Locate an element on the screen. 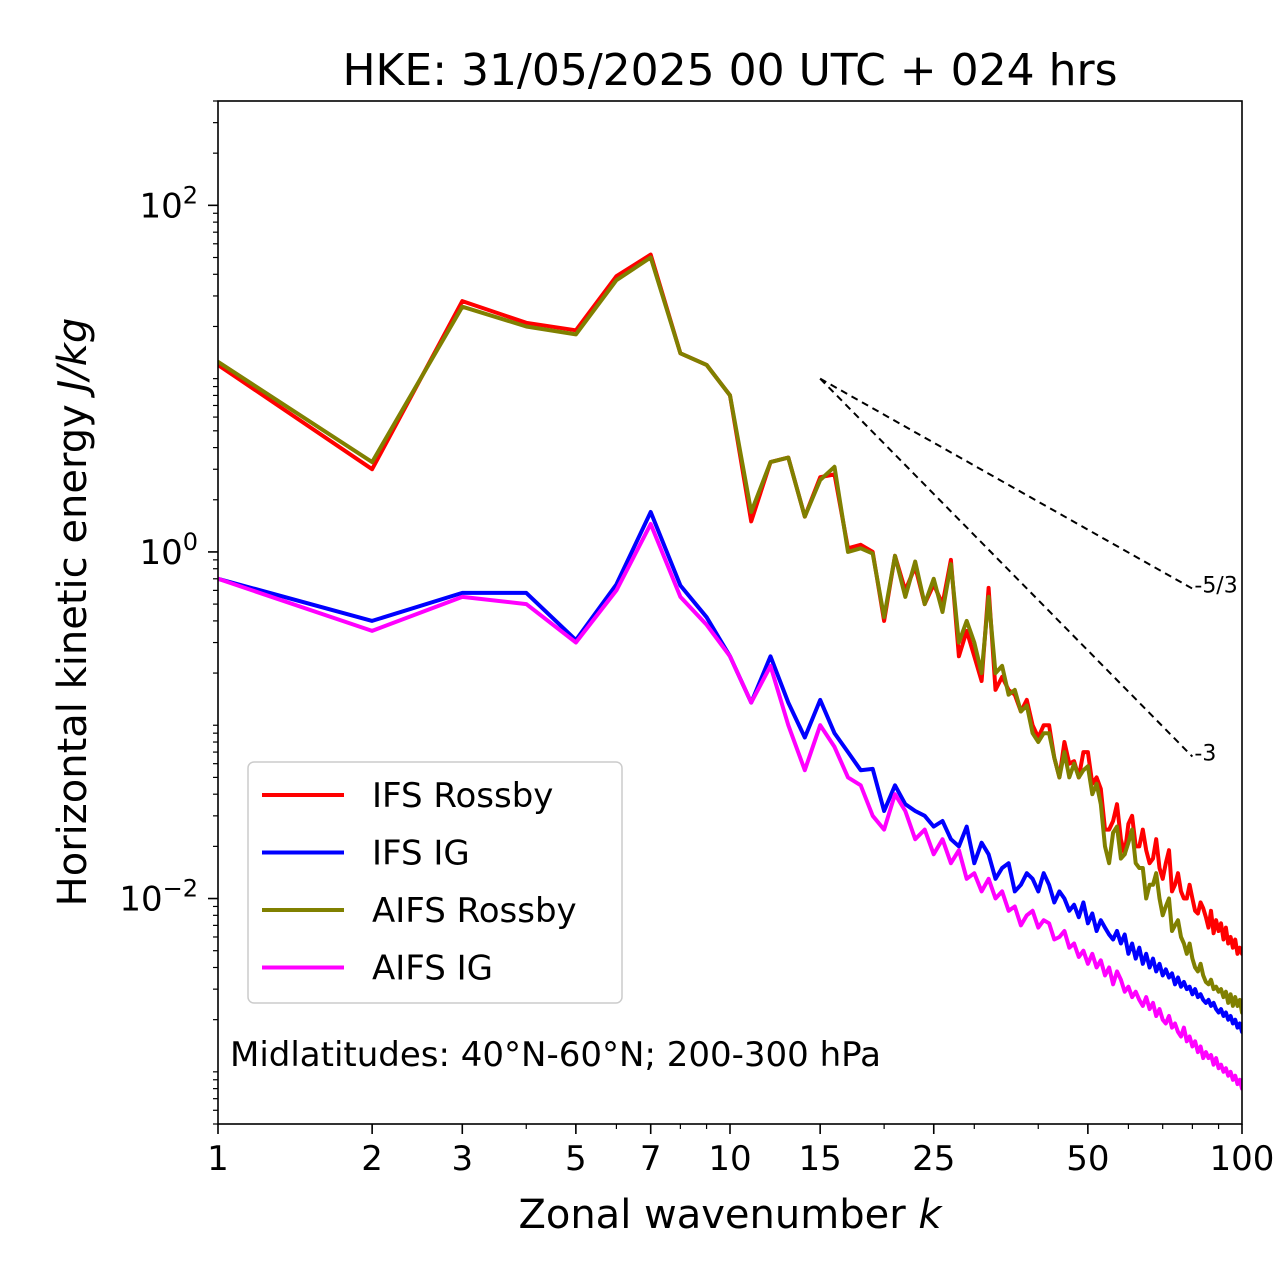 The height and width of the screenshot is (1288, 1280). chart-title: HKE: 31/05/2025 00 UTC + 024 hrs is located at coordinates (729, 70).